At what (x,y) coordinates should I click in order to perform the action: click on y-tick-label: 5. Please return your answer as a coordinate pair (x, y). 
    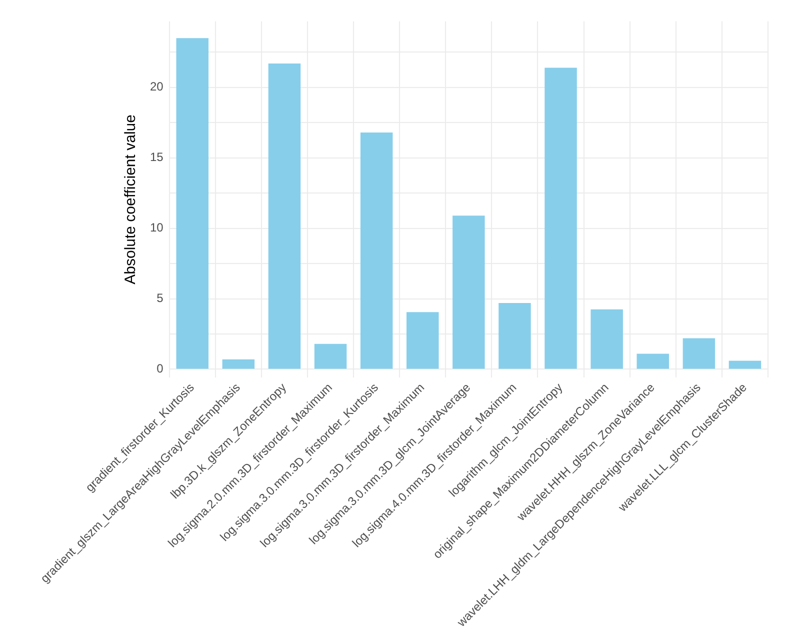
    Looking at the image, I should click on (160, 298).